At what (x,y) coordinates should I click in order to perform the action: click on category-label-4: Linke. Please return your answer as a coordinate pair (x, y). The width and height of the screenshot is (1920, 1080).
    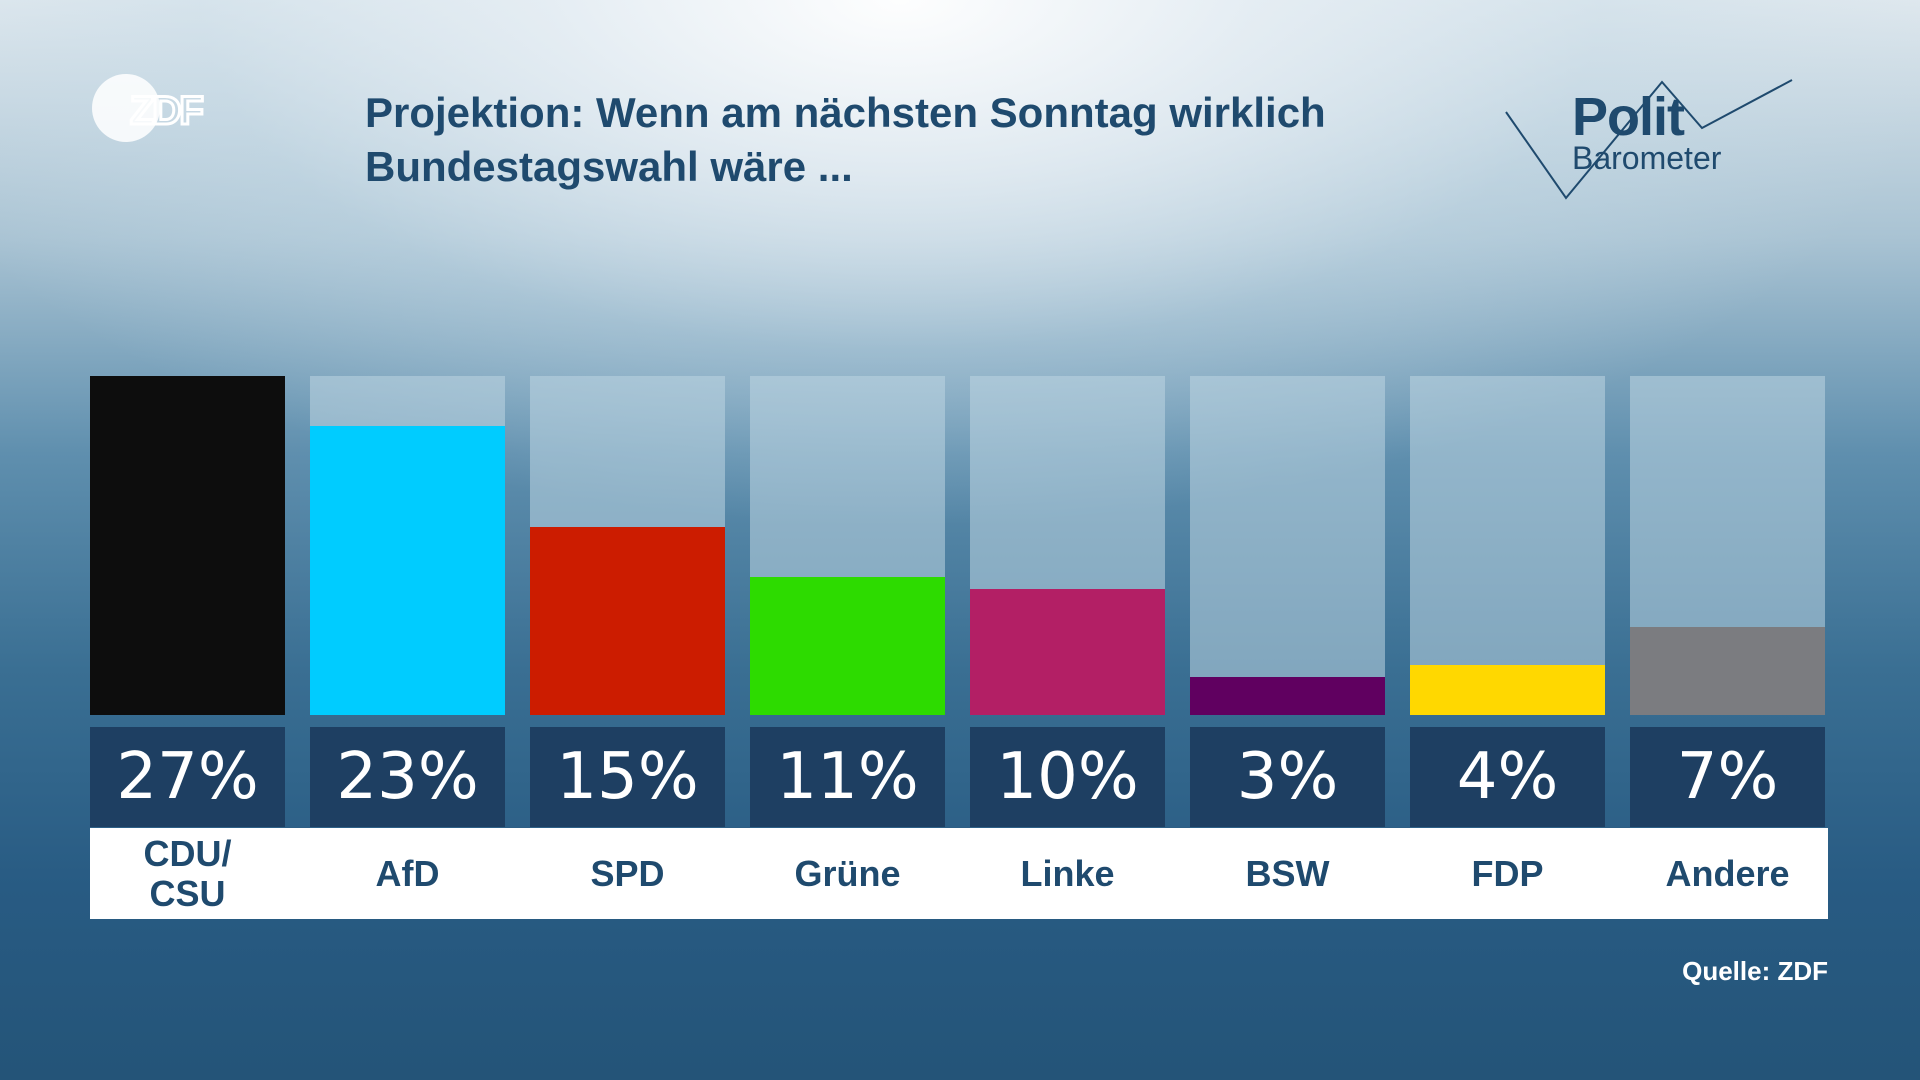
    Looking at the image, I should click on (1067, 873).